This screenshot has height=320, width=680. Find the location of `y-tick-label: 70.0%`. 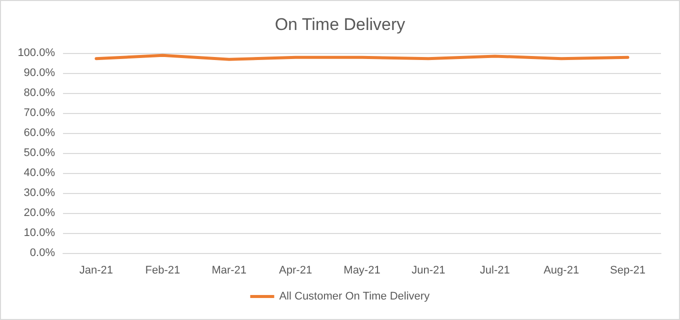

y-tick-label: 70.0% is located at coordinates (40, 113).